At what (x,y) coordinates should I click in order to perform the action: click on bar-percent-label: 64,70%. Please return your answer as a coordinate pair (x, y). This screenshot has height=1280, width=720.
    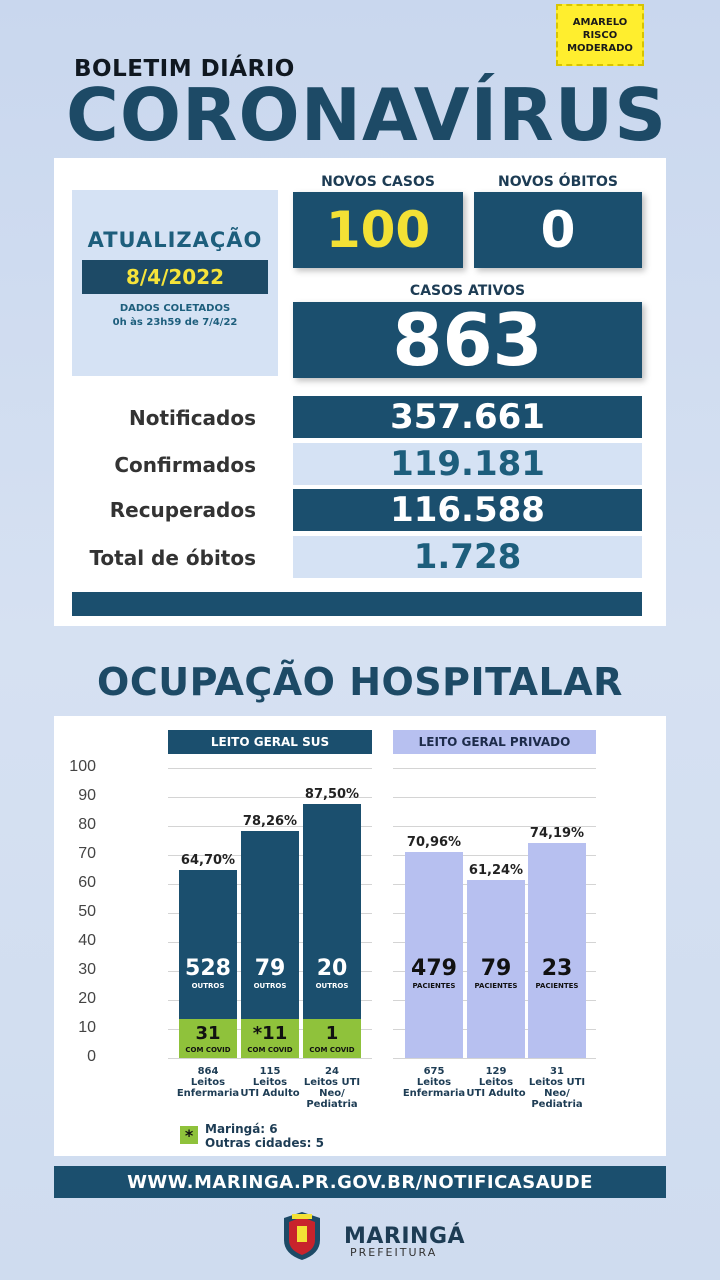
    Looking at the image, I should click on (208, 861).